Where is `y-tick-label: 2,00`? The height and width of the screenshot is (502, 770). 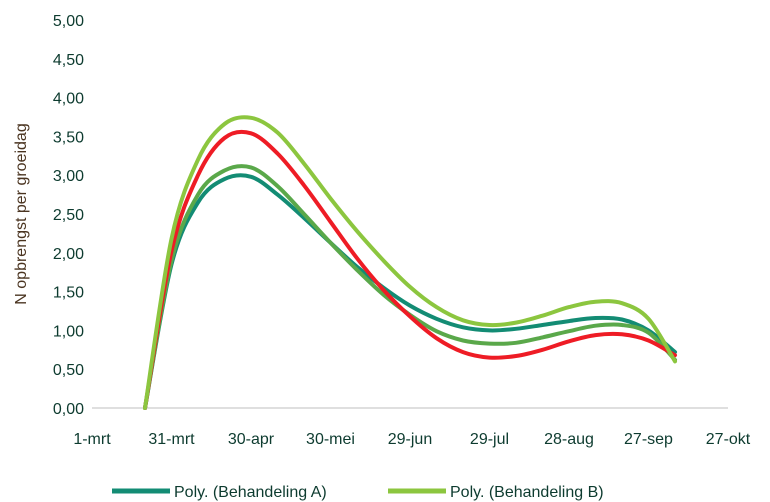 y-tick-label: 2,00 is located at coordinates (68, 254).